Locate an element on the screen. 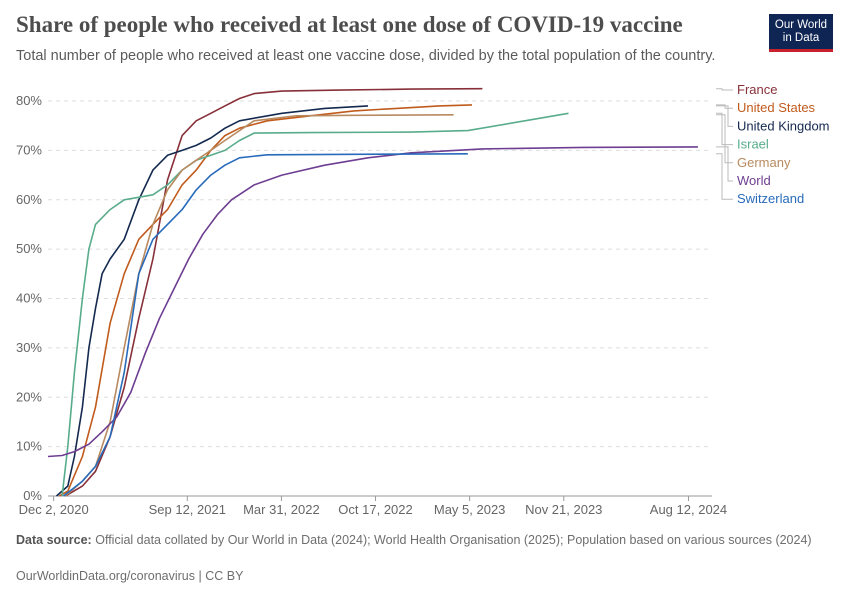 This screenshot has width=850, height=600. x-tick-label: Oct 17, 2022 is located at coordinates (375, 509).